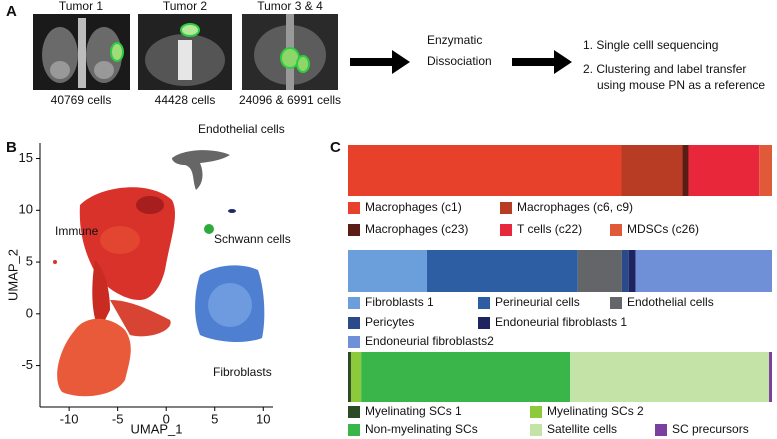  I want to click on process-step: Dissociation, so click(459, 61).